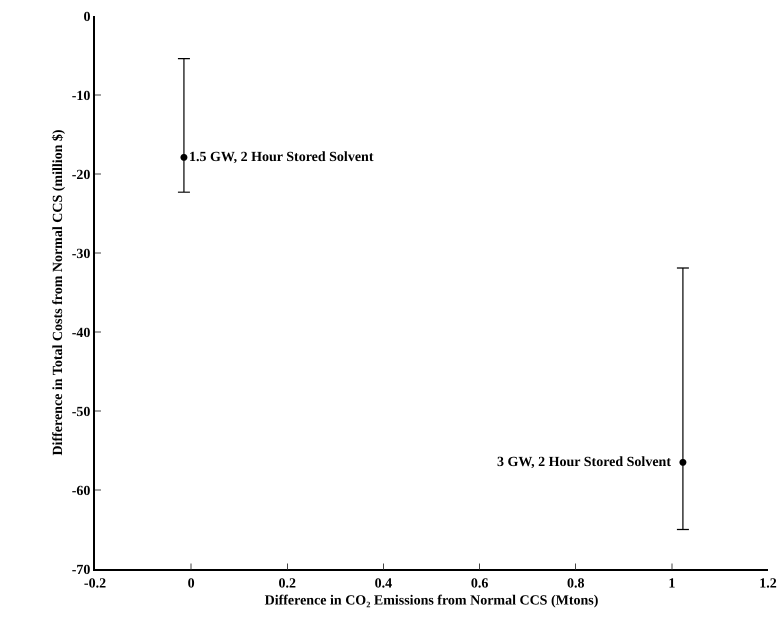 Image resolution: width=782 pixels, height=631 pixels. Describe the element at coordinates (81, 333) in the screenshot. I see `y-tick-label: -40` at that location.